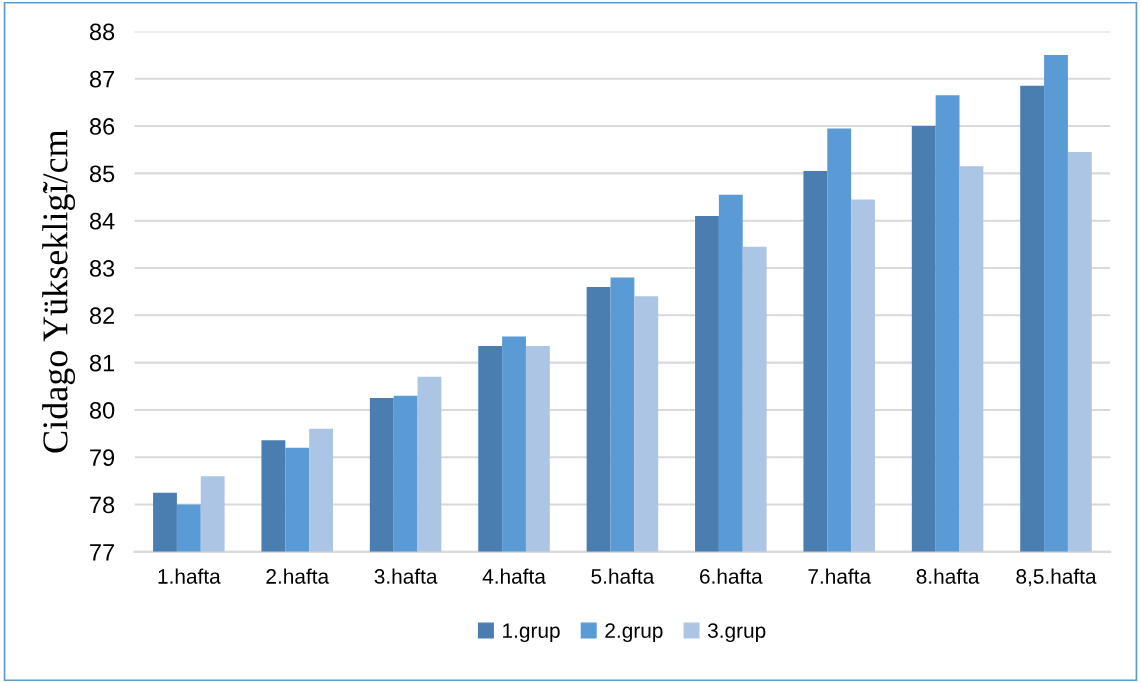  What do you see at coordinates (189, 576) in the screenshot?
I see `x-tick-label: 1.hafta` at bounding box center [189, 576].